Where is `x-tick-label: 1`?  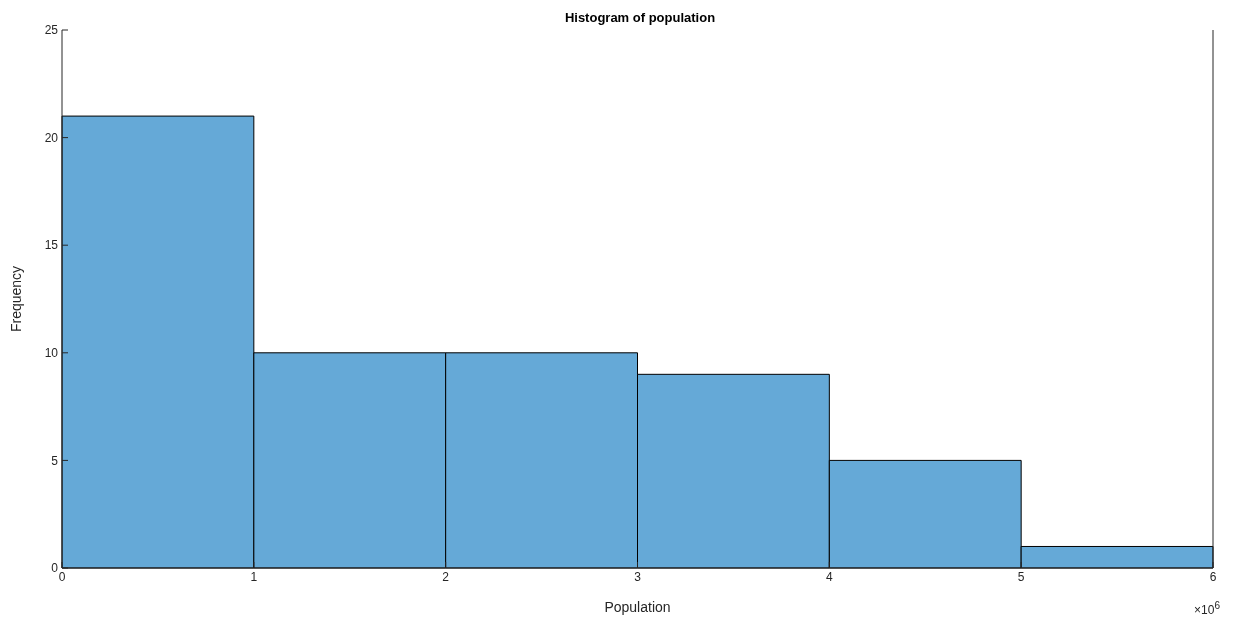
x-tick-label: 1 is located at coordinates (254, 576).